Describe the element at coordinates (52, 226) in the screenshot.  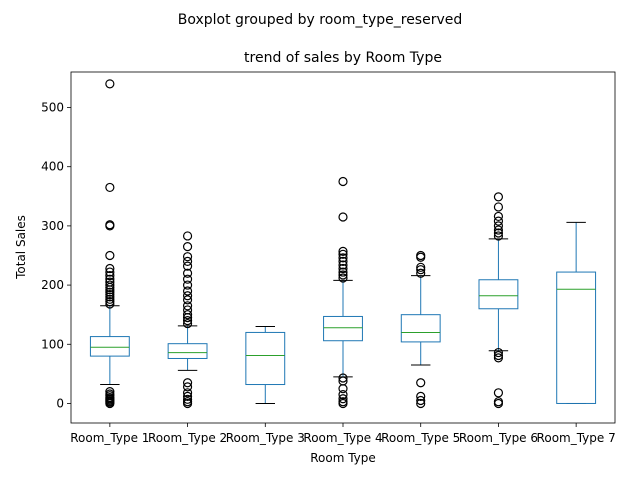
I see `y-tick-label: 300` at that location.